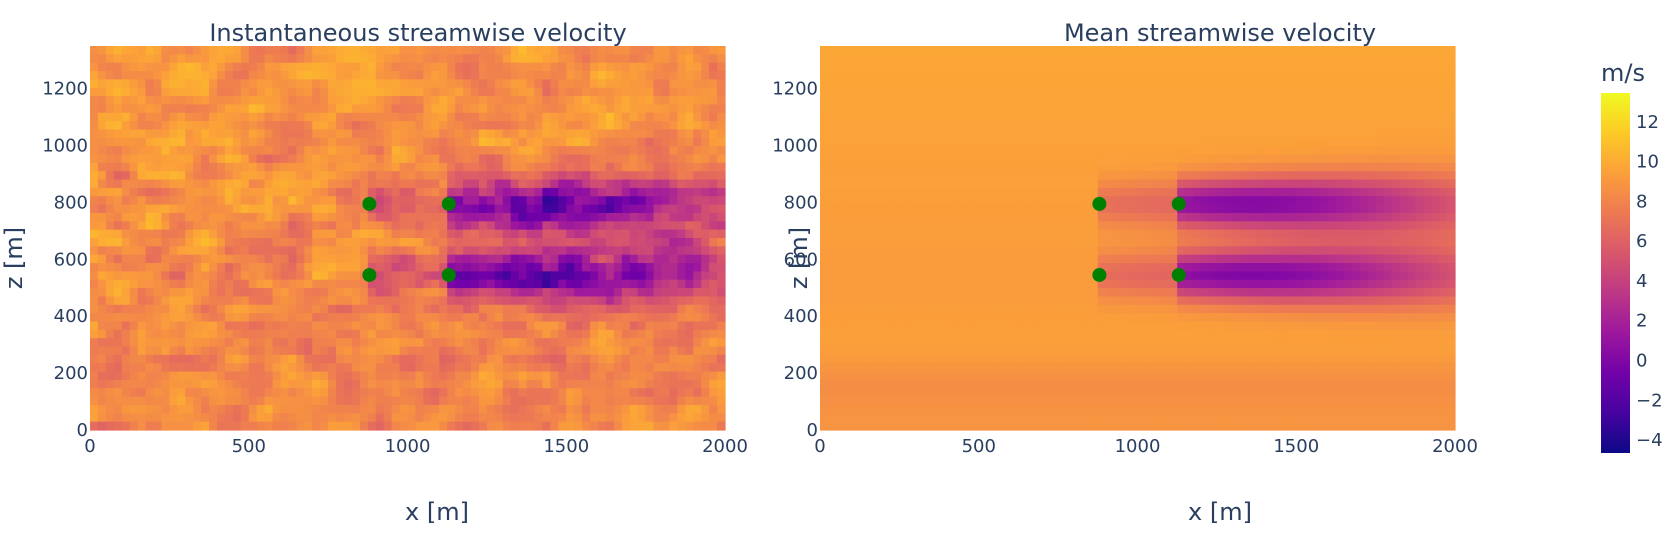  I want to click on left-y-axis-label: z [m], so click(14, 258).